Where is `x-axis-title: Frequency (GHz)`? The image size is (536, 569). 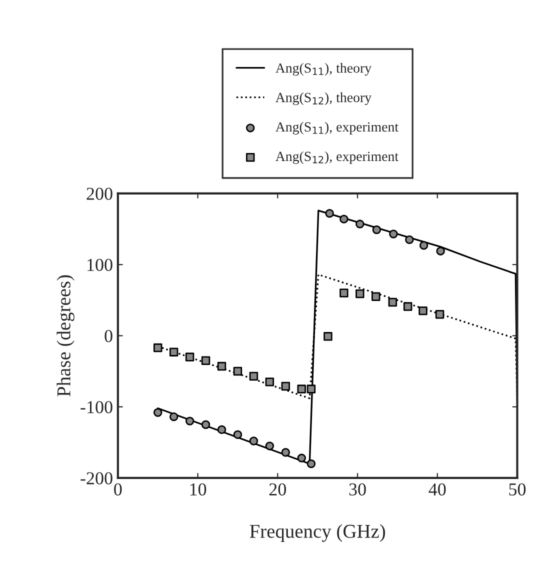 x-axis-title: Frequency (GHz) is located at coordinates (318, 533).